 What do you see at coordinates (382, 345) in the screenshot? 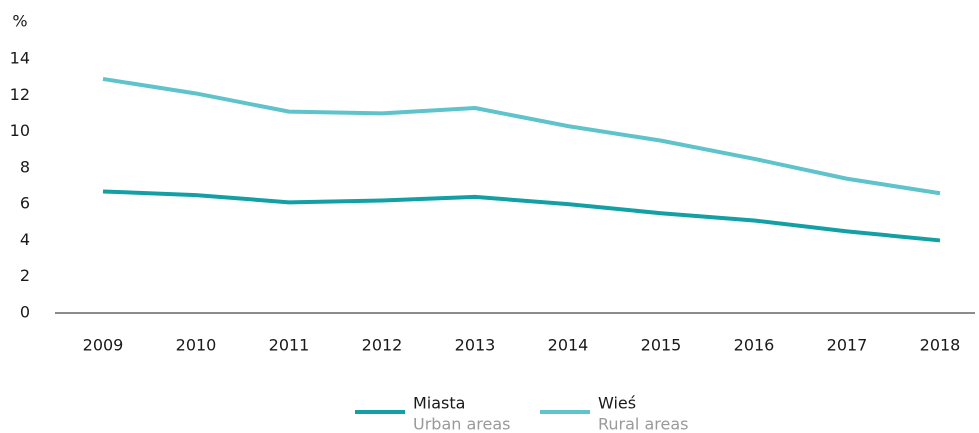
I see `x-tick-label: 2012` at bounding box center [382, 345].